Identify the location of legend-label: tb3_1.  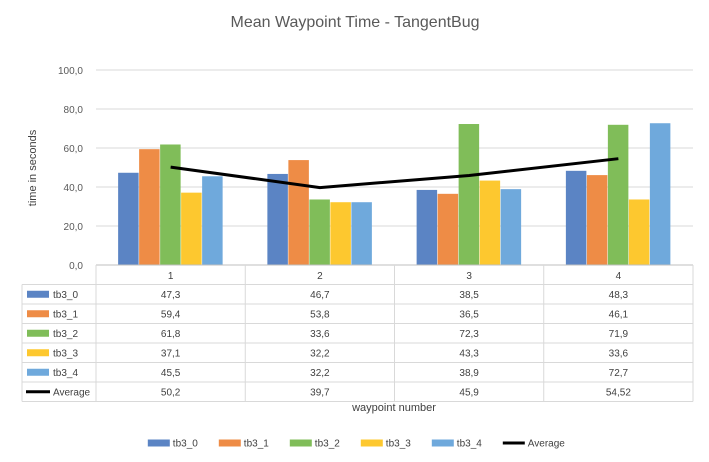
(256, 444).